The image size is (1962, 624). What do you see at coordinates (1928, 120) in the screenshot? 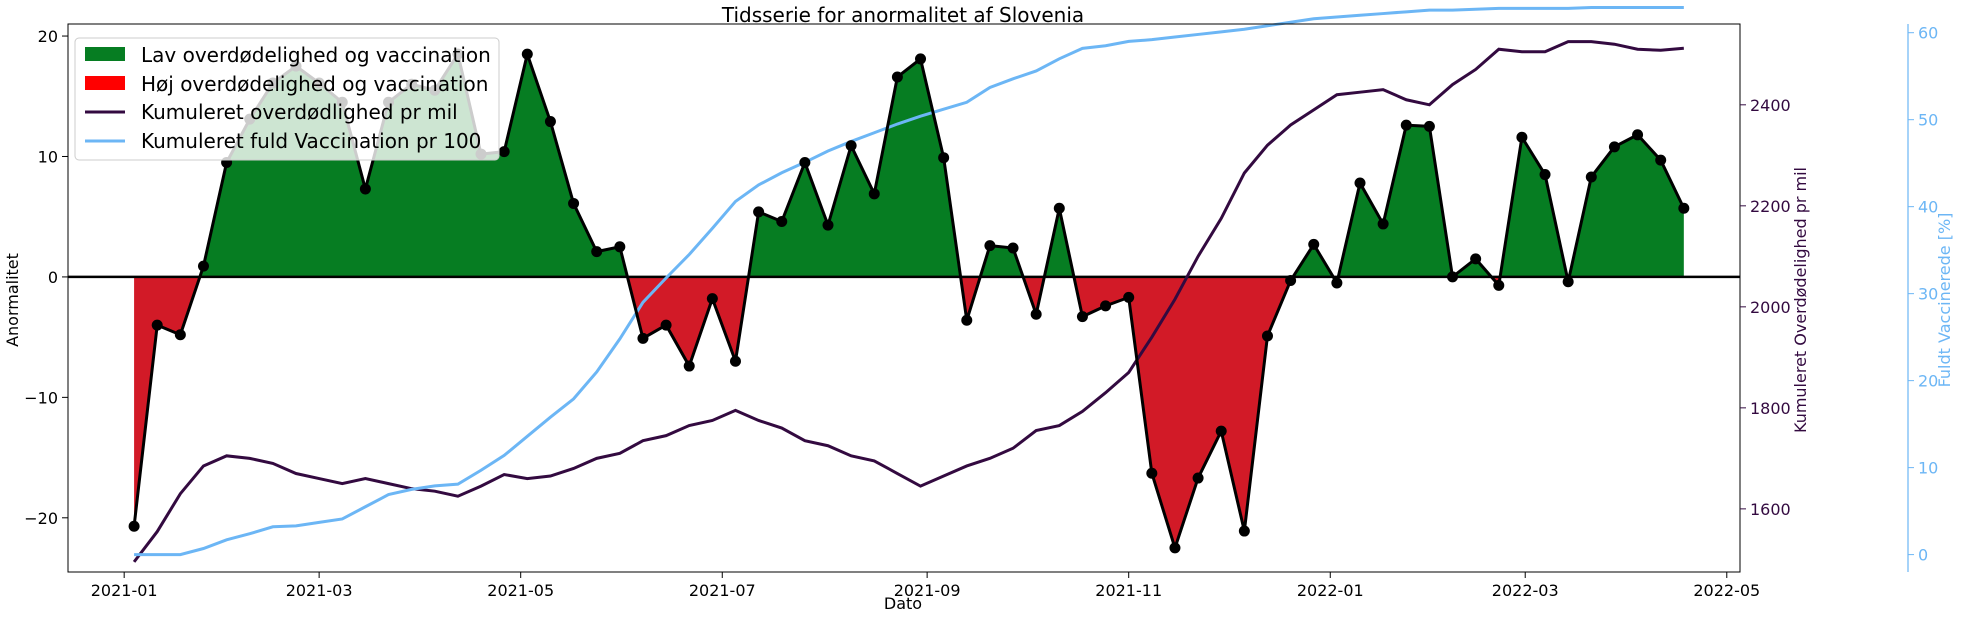
I see `right2-tick-label: 50` at bounding box center [1928, 120].